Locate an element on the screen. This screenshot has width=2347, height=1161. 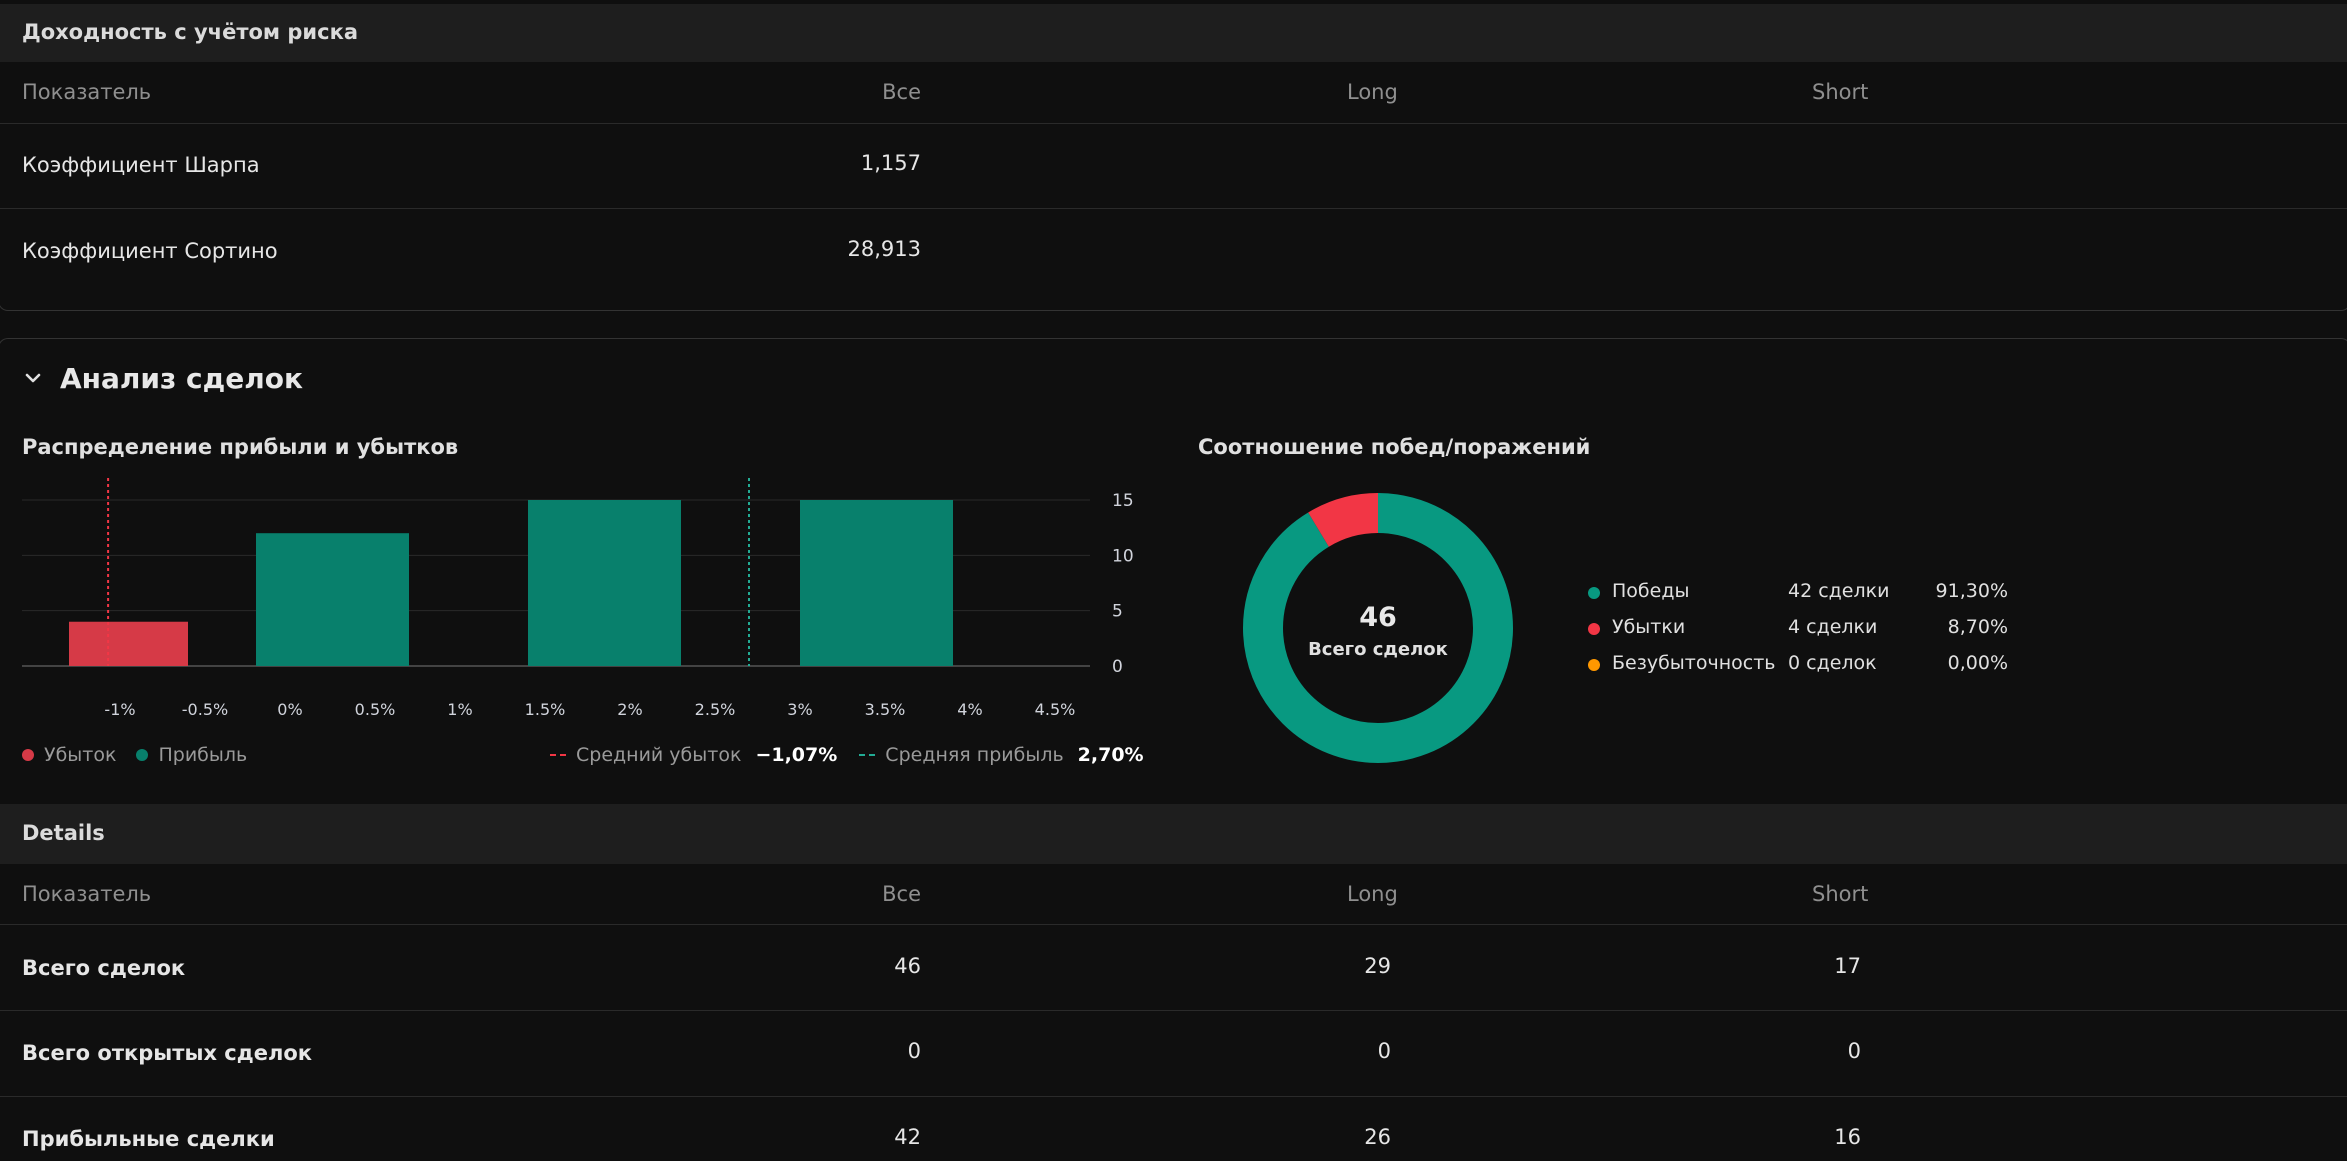
details-section-header: Details is located at coordinates (1173, 834).